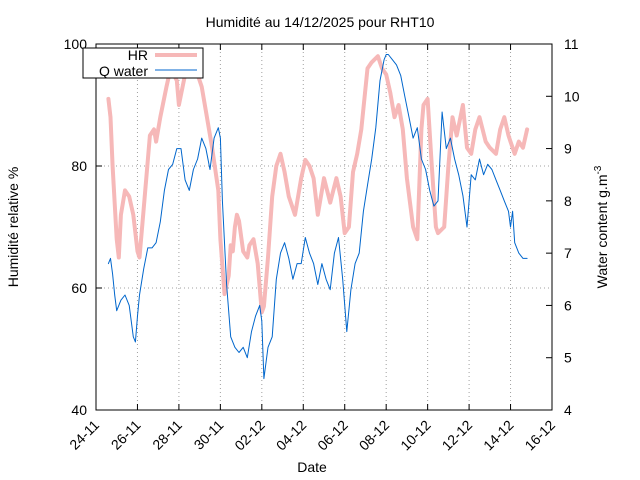 Image resolution: width=640 pixels, height=480 pixels. I want to click on x-tick-label: 04-12, so click(291, 435).